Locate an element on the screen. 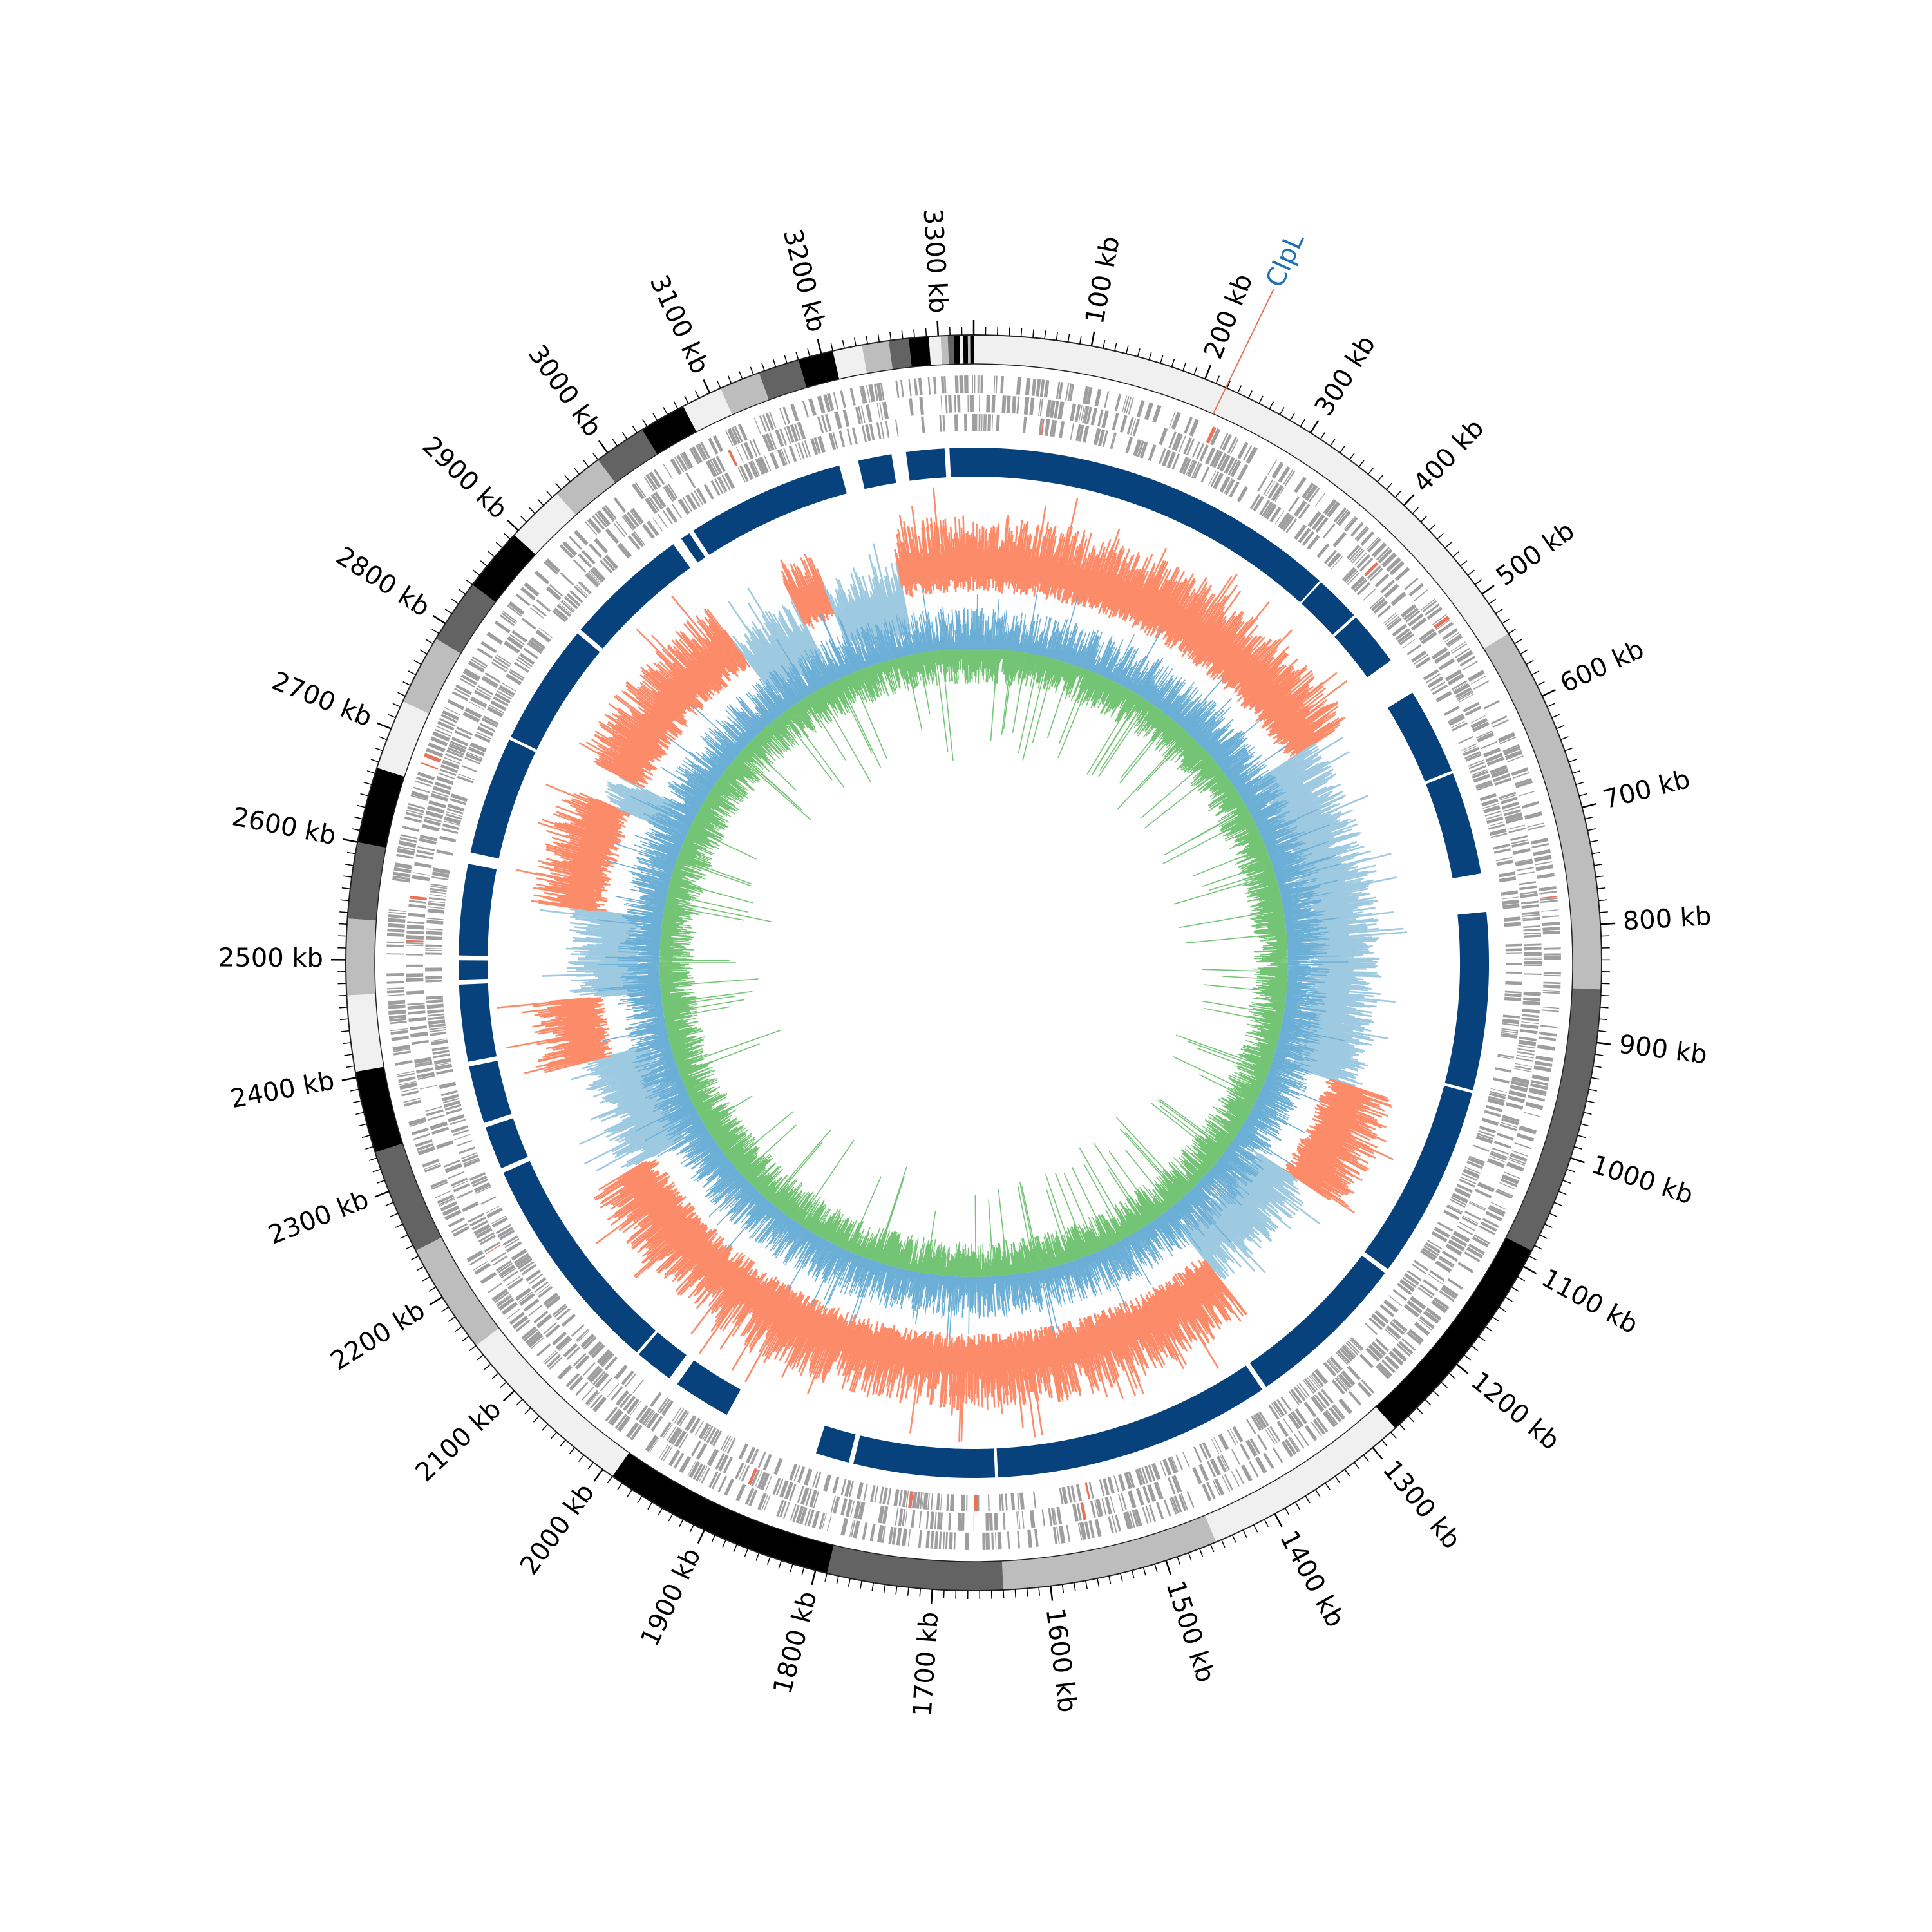 This screenshot has width=1932, height=1932. major-tick is located at coordinates (349, 1079).